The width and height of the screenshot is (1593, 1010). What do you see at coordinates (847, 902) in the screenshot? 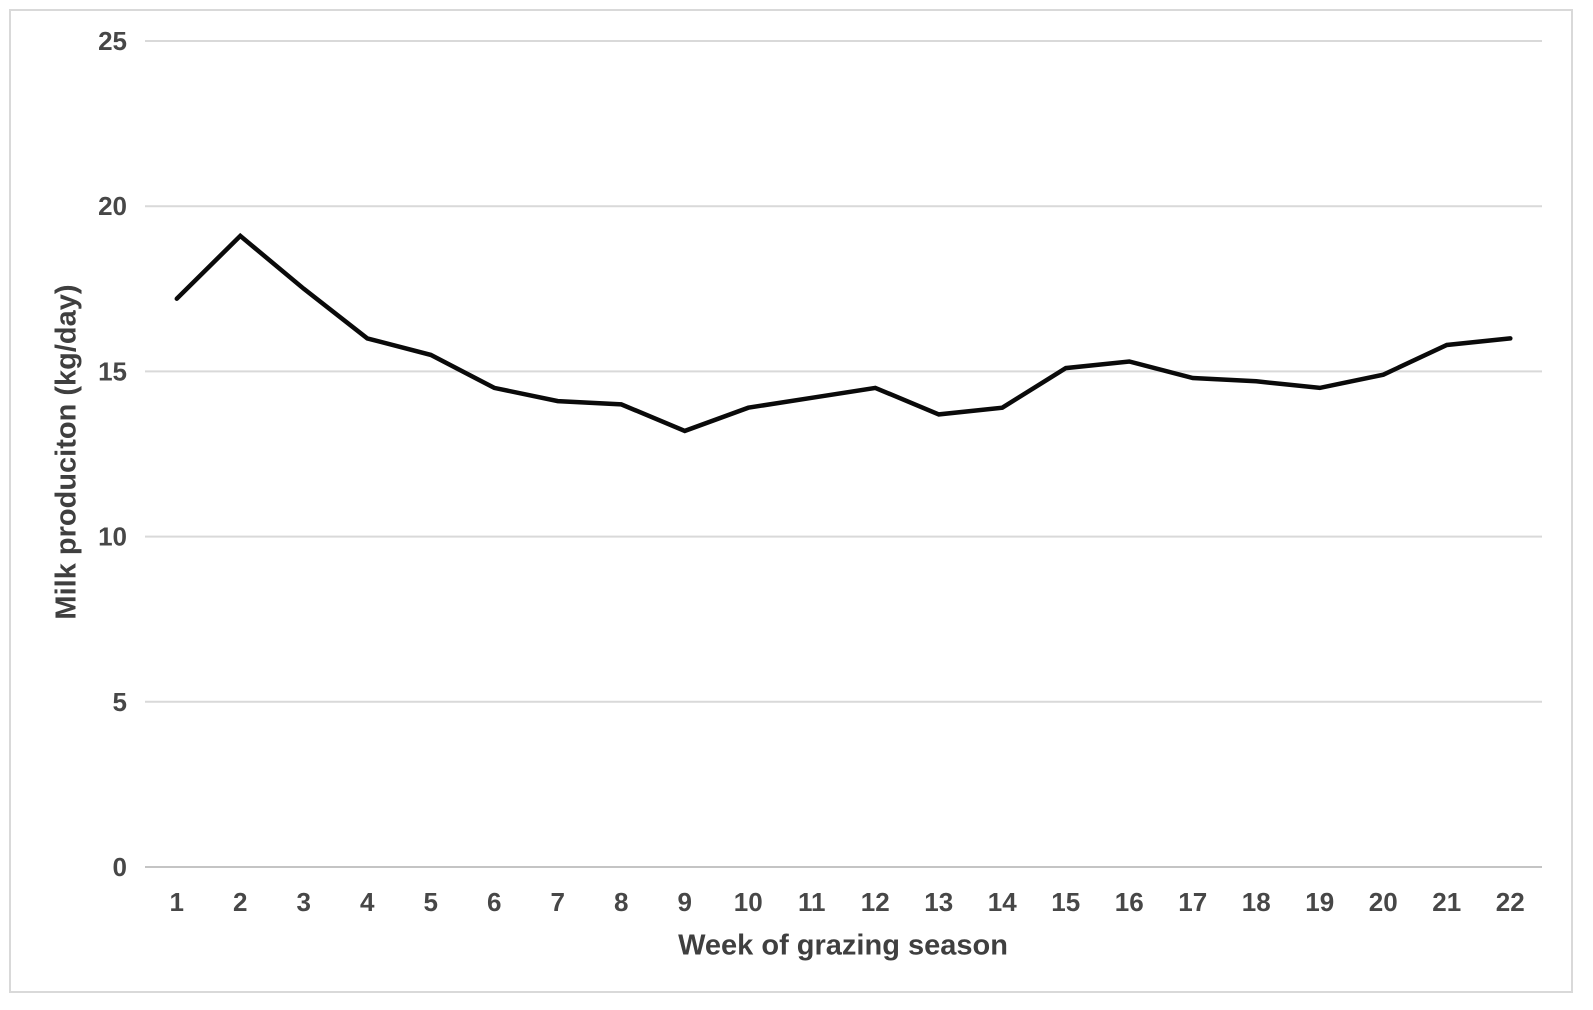
I see `x-axis-tick-labels: 1 2 3 4 5 6 7 8 9 10 11 12 13 14 15 16 17 18 19 20 21 22` at bounding box center [847, 902].